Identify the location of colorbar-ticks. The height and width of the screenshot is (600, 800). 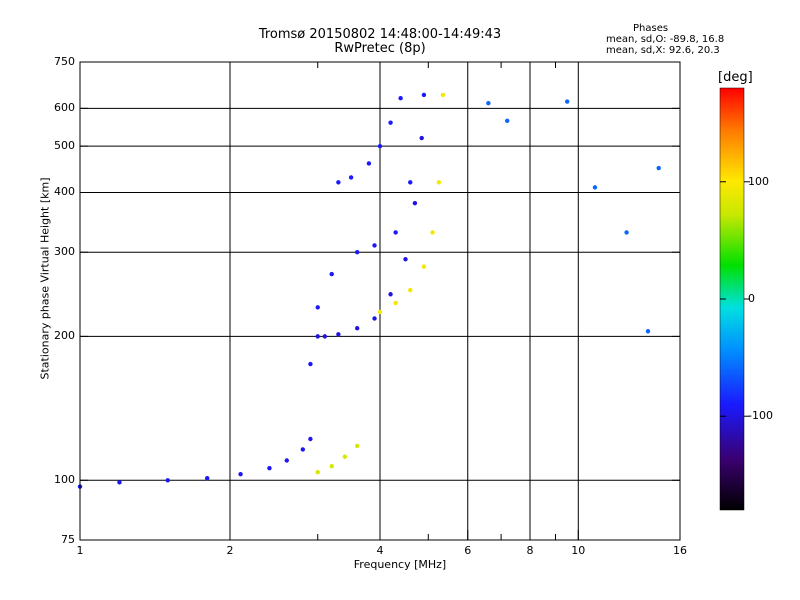
(735, 299).